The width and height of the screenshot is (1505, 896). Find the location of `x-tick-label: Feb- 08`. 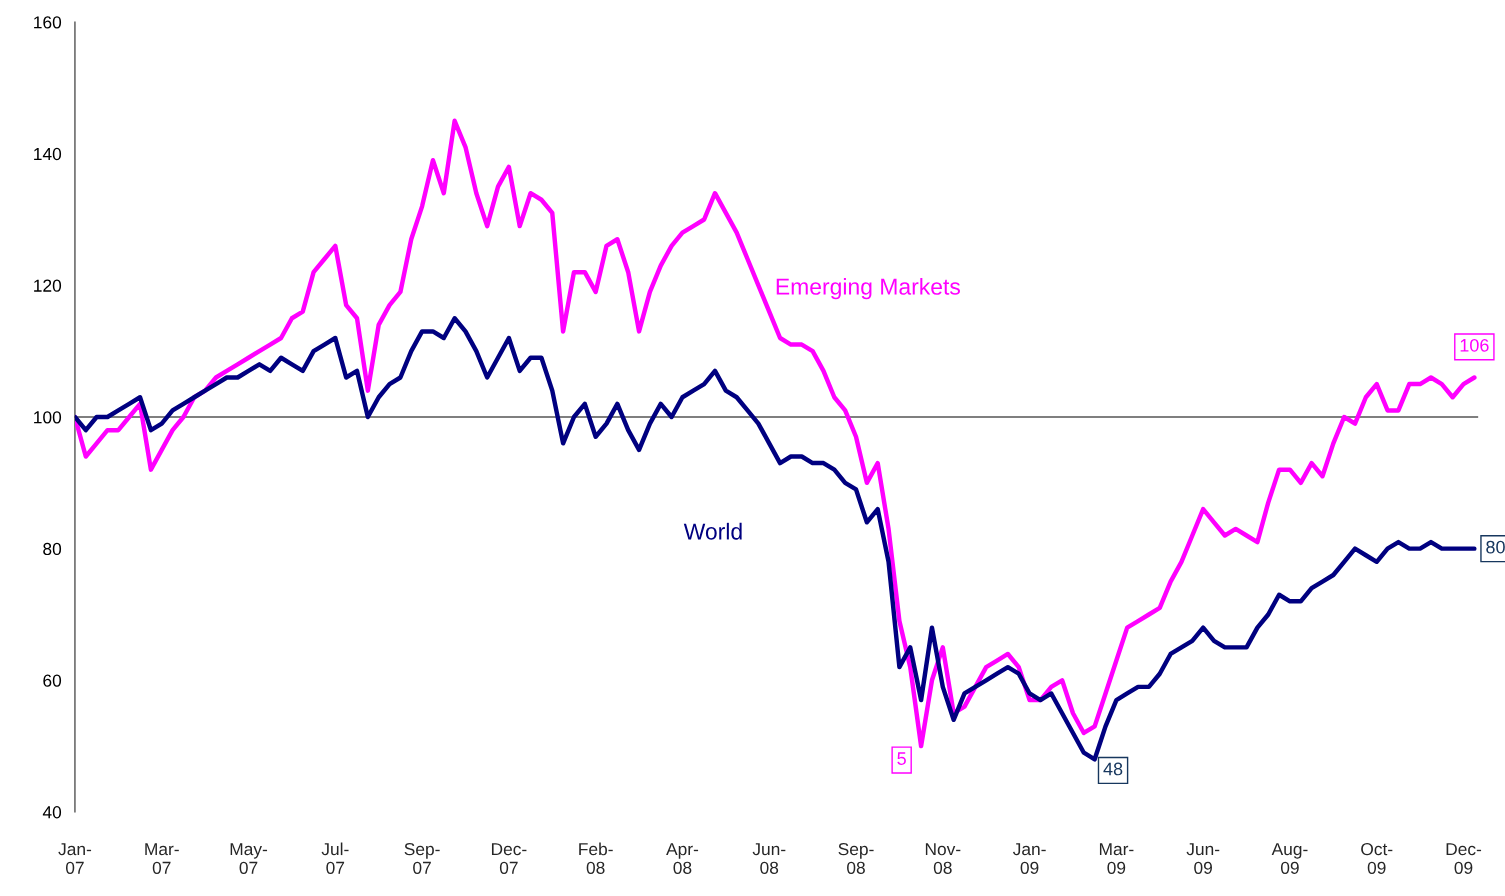

x-tick-label: Feb- 08 is located at coordinates (596, 858).